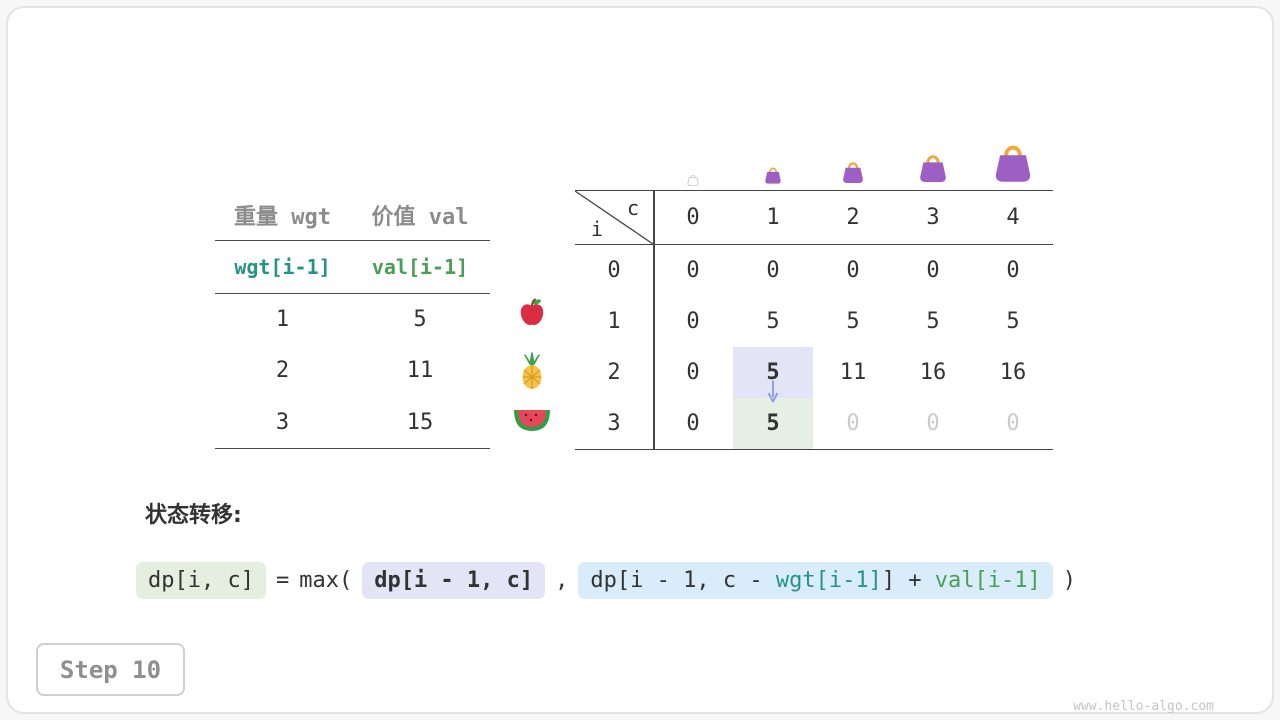 The height and width of the screenshot is (720, 1280). I want to click on item-weight: 3, so click(282, 422).